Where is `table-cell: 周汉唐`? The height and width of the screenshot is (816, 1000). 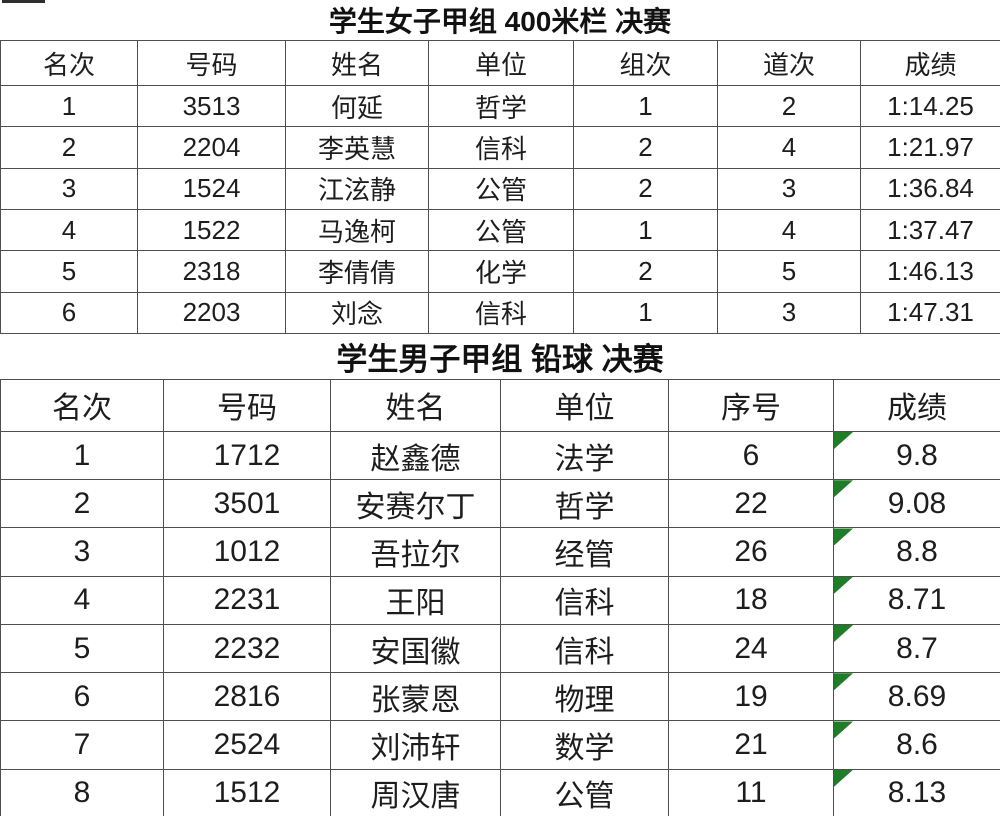
table-cell: 周汉唐 is located at coordinates (415, 792).